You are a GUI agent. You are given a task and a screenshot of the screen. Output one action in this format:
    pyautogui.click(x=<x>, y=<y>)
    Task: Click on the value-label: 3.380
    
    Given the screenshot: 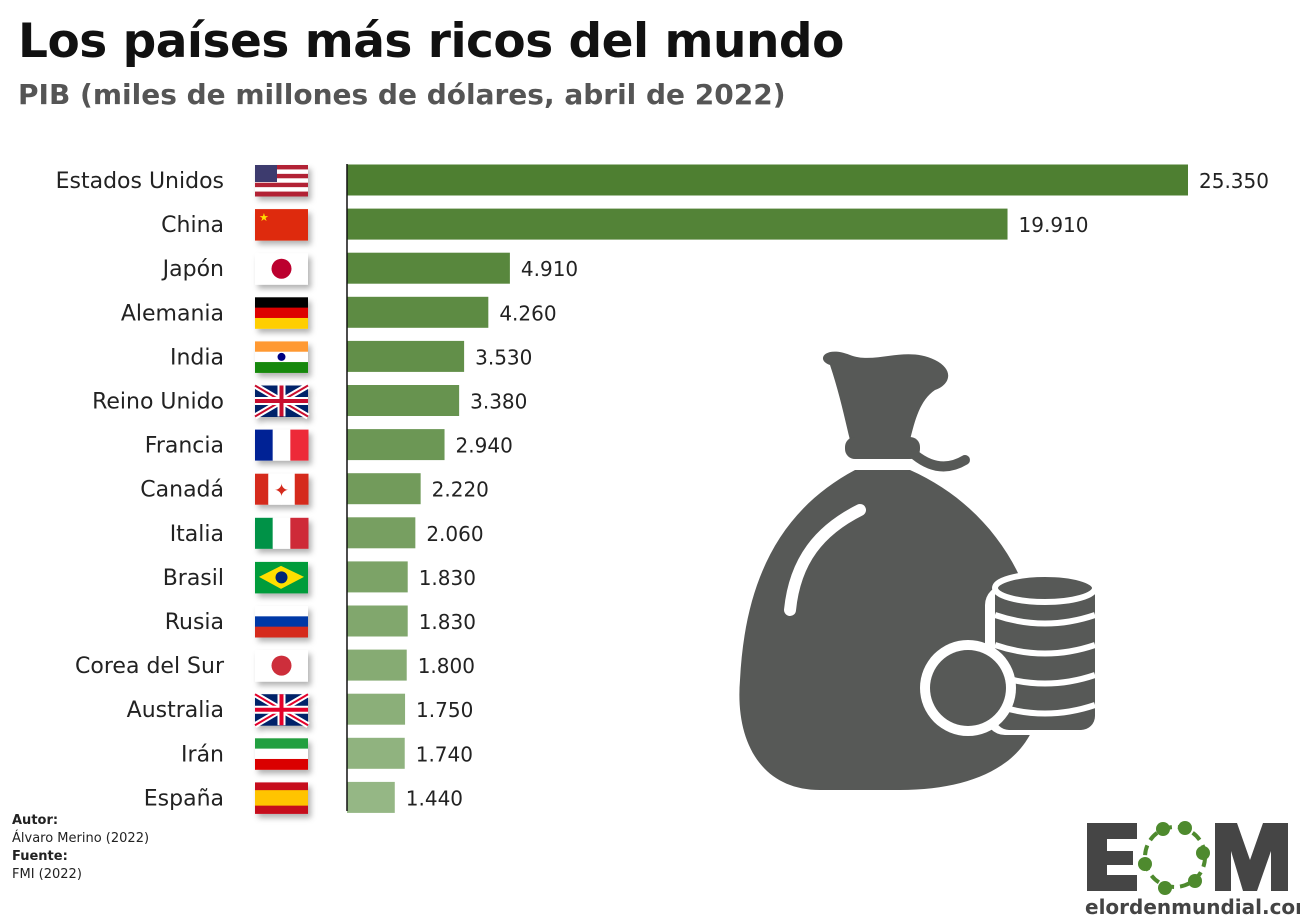 What is the action you would take?
    pyautogui.click(x=498, y=402)
    